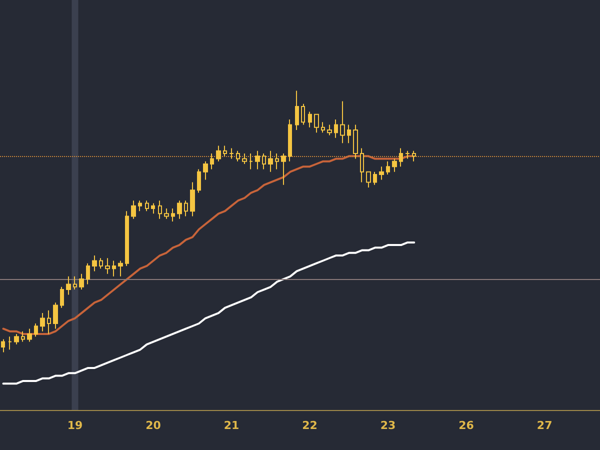 This screenshot has height=450, width=600. Describe the element at coordinates (310, 425) in the screenshot. I see `x-tick-label: 22` at that location.